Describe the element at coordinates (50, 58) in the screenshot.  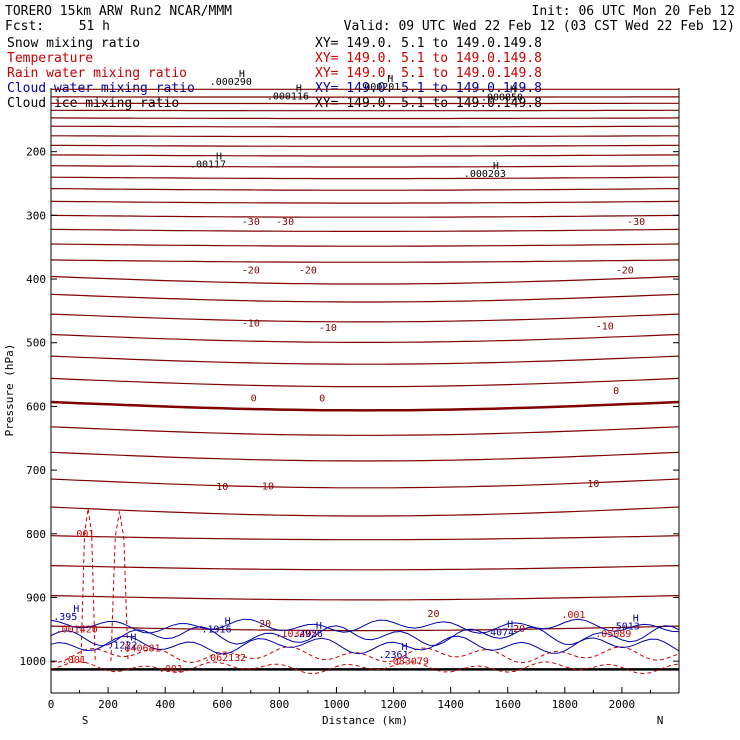
I see `legend-field-name: Temperature` at that location.